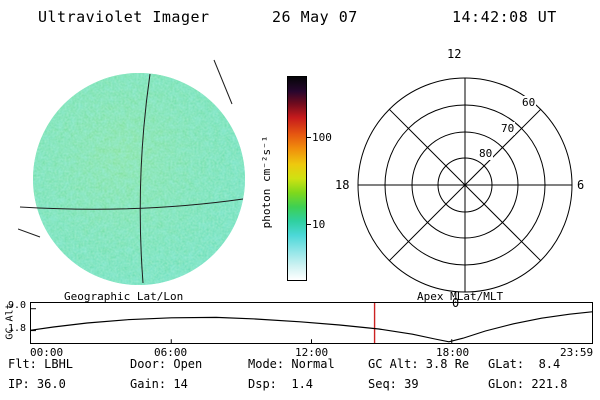 This screenshot has width=600, height=400. Describe the element at coordinates (37, 384) in the screenshot. I see `status-ip: IP: 36.0` at that location.